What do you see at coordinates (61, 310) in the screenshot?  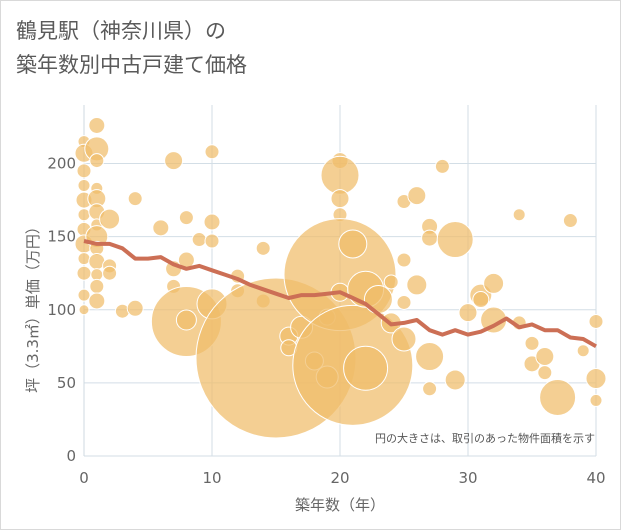 I see `y-tick-label: 100` at bounding box center [61, 310].